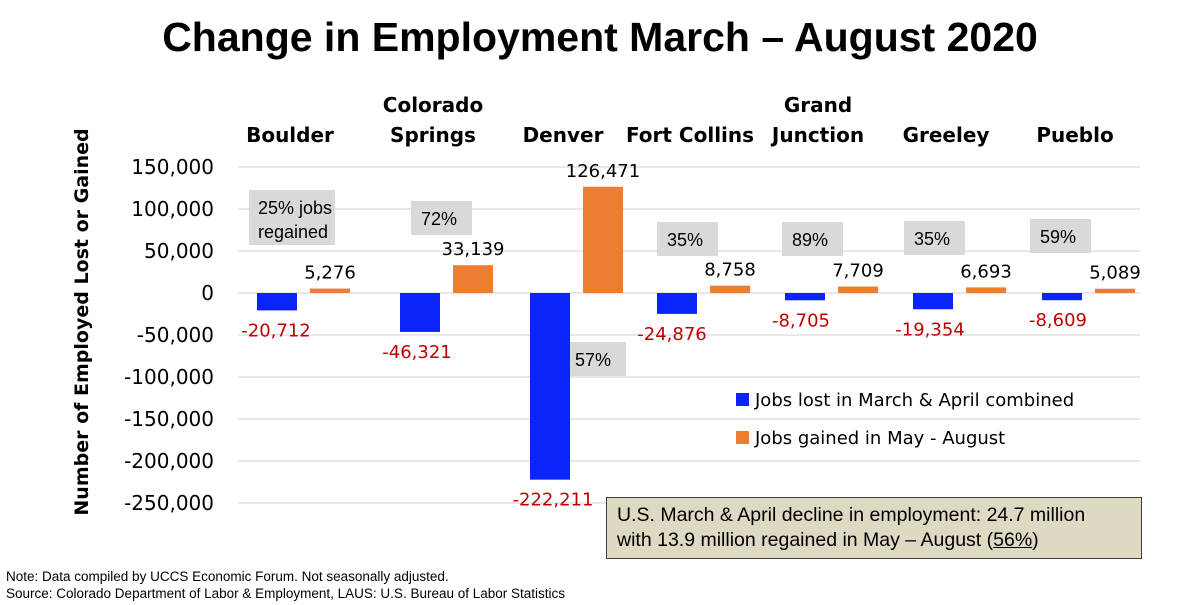 The height and width of the screenshot is (605, 1200). What do you see at coordinates (82, 321) in the screenshot?
I see `y-axis-label: Number of Employed Lost or Gained` at bounding box center [82, 321].